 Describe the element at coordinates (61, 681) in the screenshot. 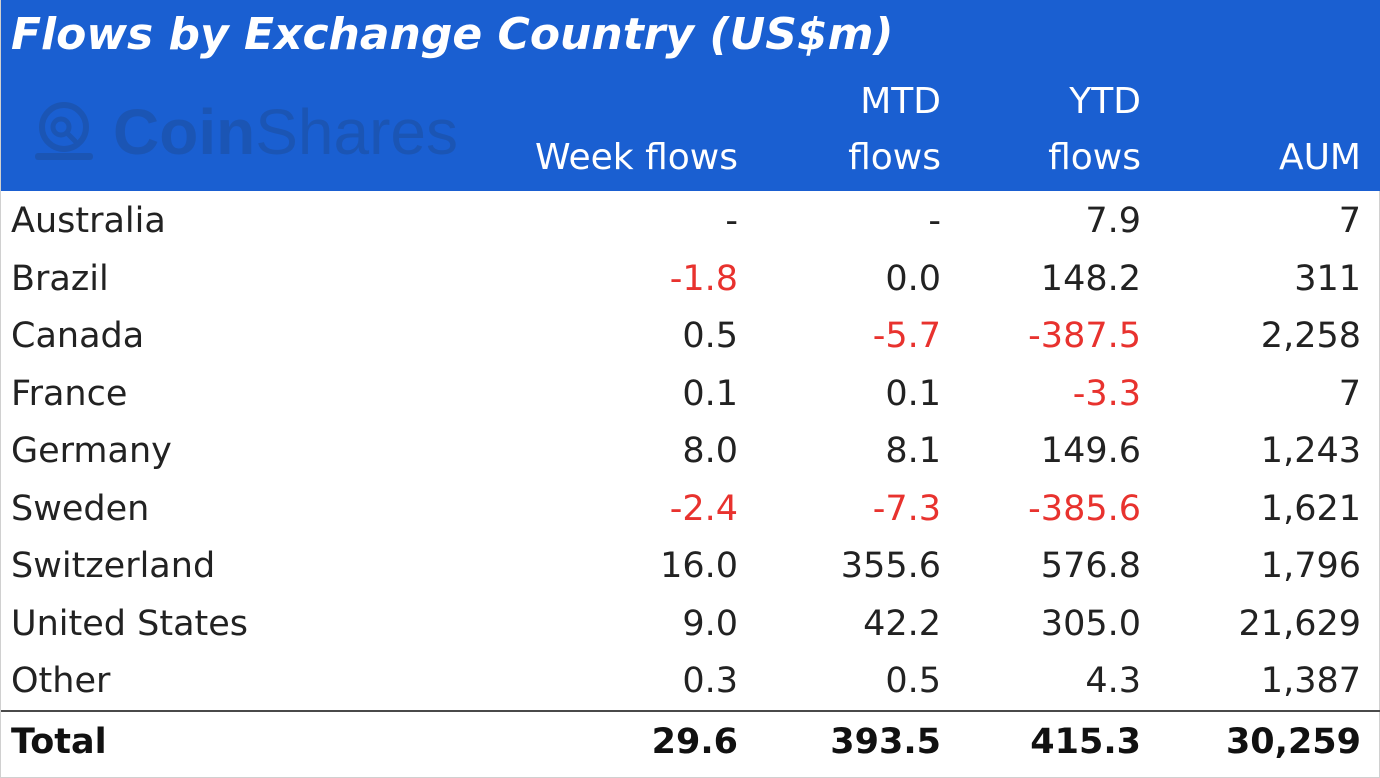

I see `country-name: Other` at that location.